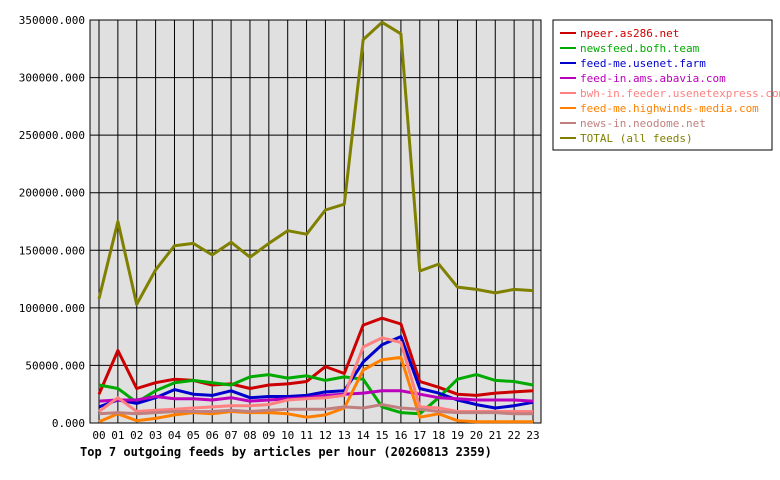  I want to click on y-tick-label: 350000.000, so click(52, 20).